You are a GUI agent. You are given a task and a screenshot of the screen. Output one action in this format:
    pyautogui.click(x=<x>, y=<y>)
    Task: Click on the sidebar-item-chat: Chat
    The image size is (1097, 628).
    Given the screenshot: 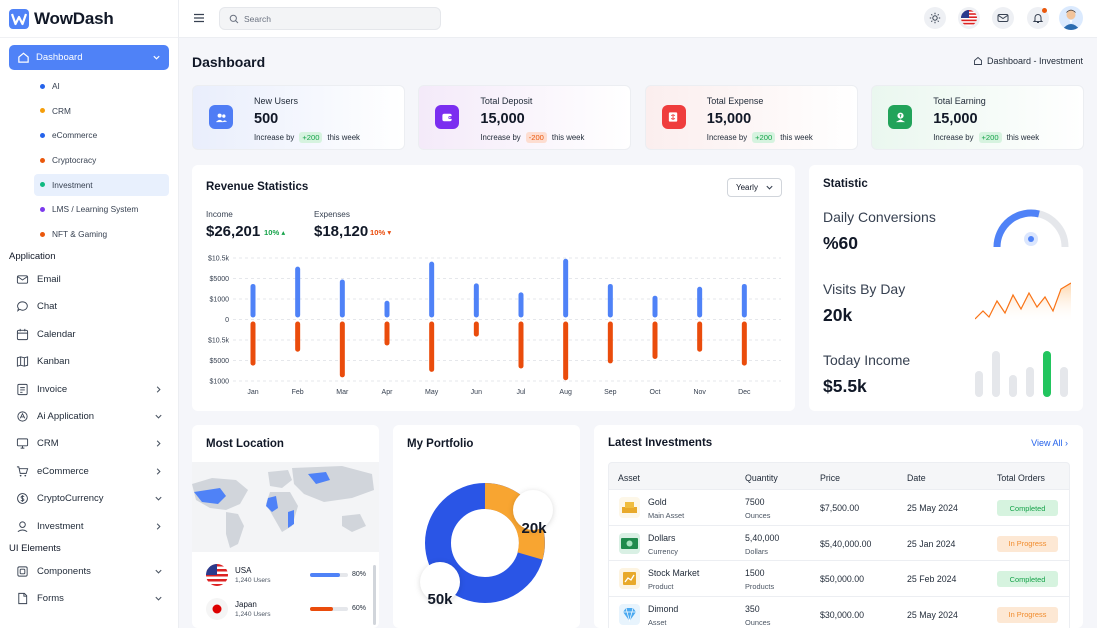 What is the action you would take?
    pyautogui.click(x=89, y=306)
    